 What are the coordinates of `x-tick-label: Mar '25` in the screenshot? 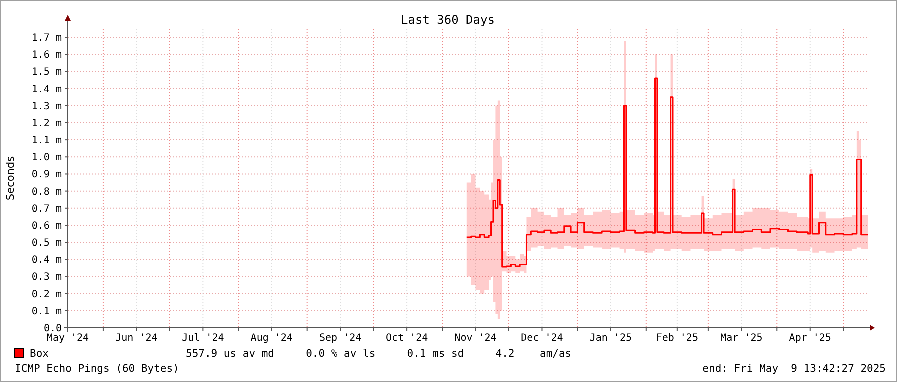 It's located at (741, 338).